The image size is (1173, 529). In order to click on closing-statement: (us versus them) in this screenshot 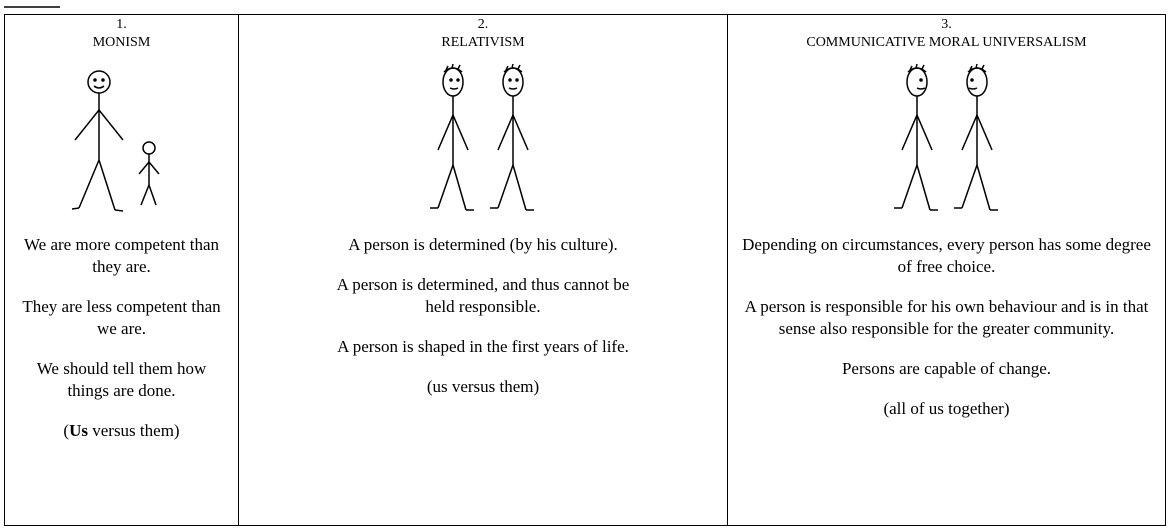, I will do `click(483, 387)`.